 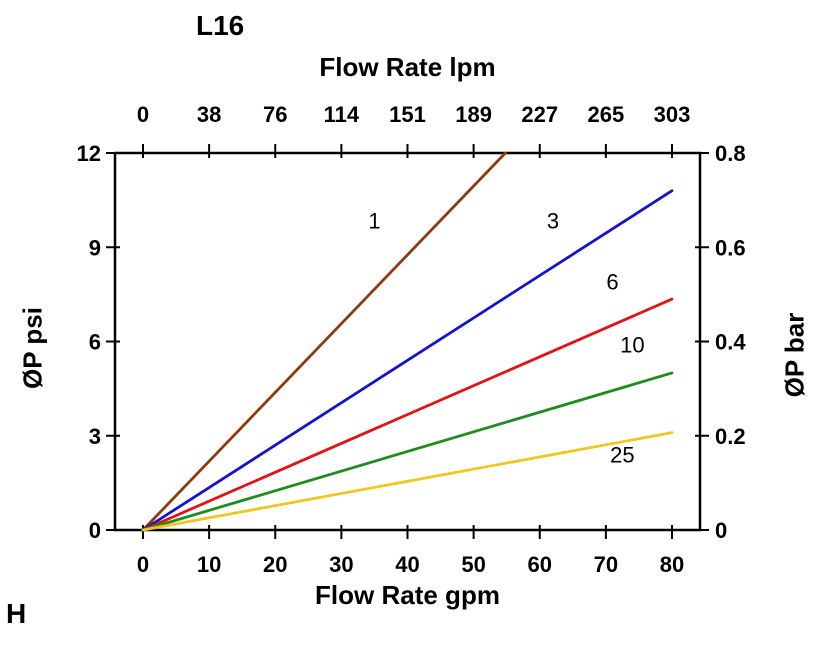 I want to click on bottom-tick-label: 40, so click(x=407, y=564).